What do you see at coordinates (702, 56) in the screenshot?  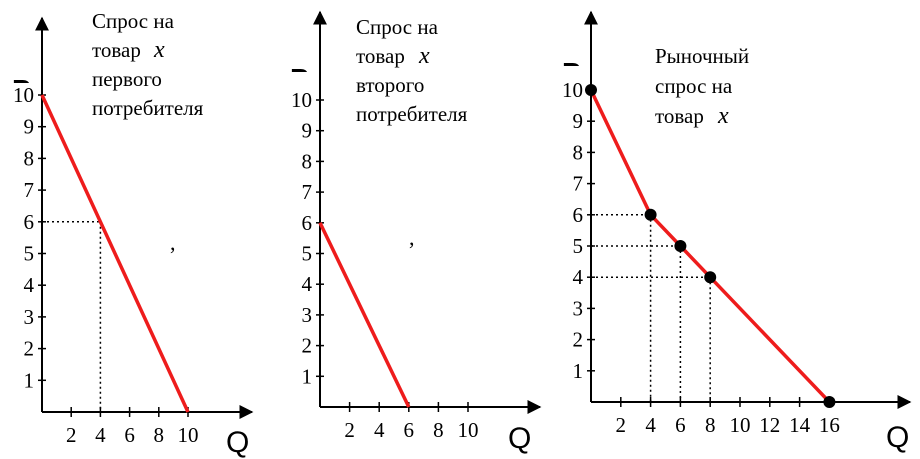 I see `chart-title-line: Рыночный` at bounding box center [702, 56].